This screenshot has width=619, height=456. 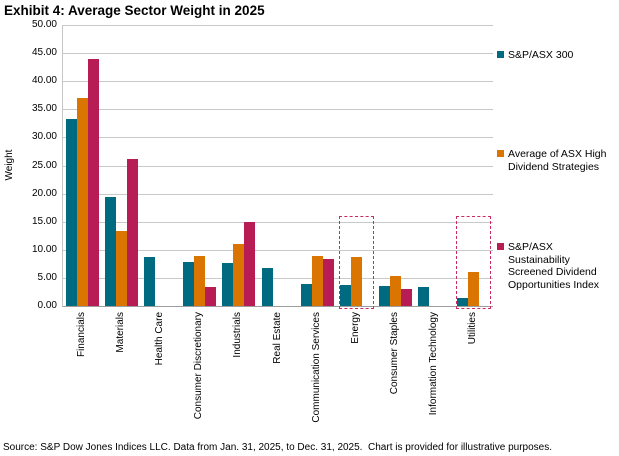 What do you see at coordinates (121, 332) in the screenshot?
I see `x-axis-label: Materials` at bounding box center [121, 332].